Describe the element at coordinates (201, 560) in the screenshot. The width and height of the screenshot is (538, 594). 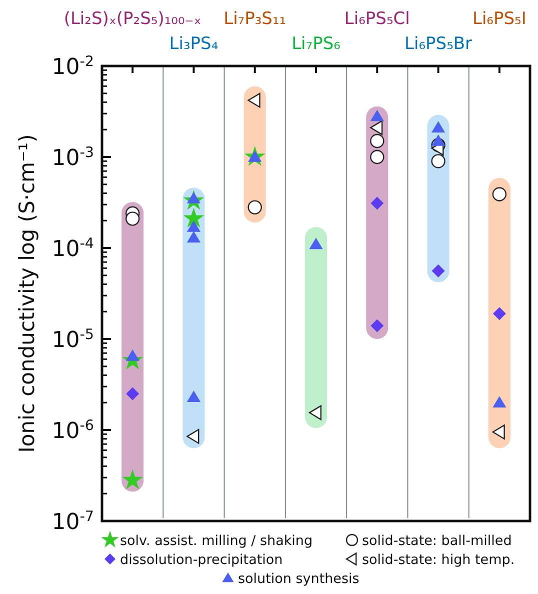
I see `legend-label: dissolution-precipitation` at that location.